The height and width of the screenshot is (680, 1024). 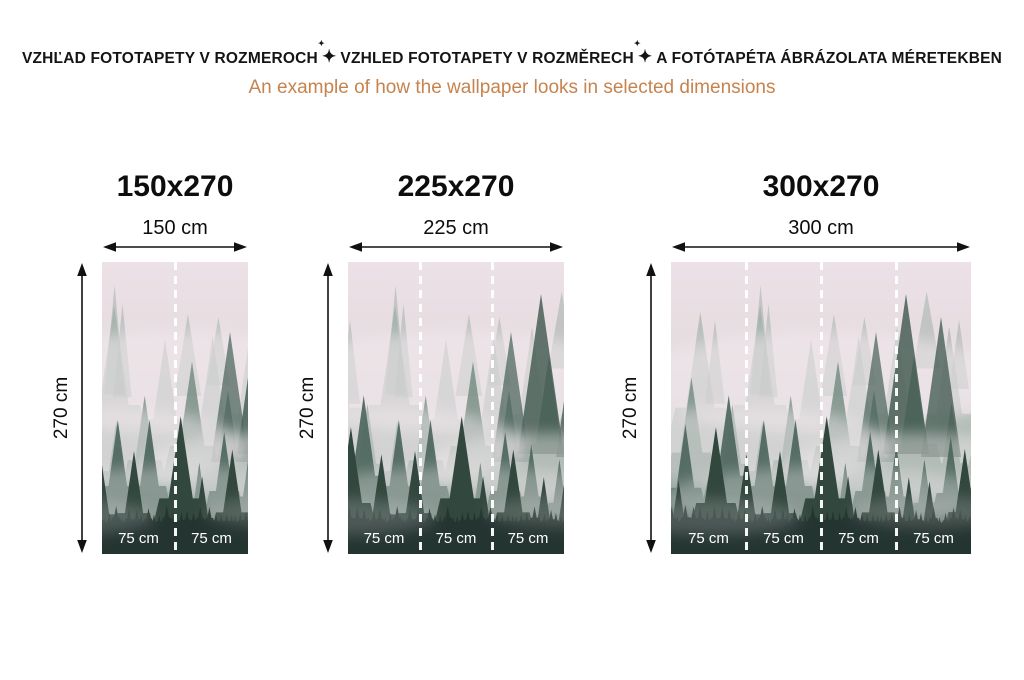 I want to click on size-title: 225x270, so click(x=456, y=186).